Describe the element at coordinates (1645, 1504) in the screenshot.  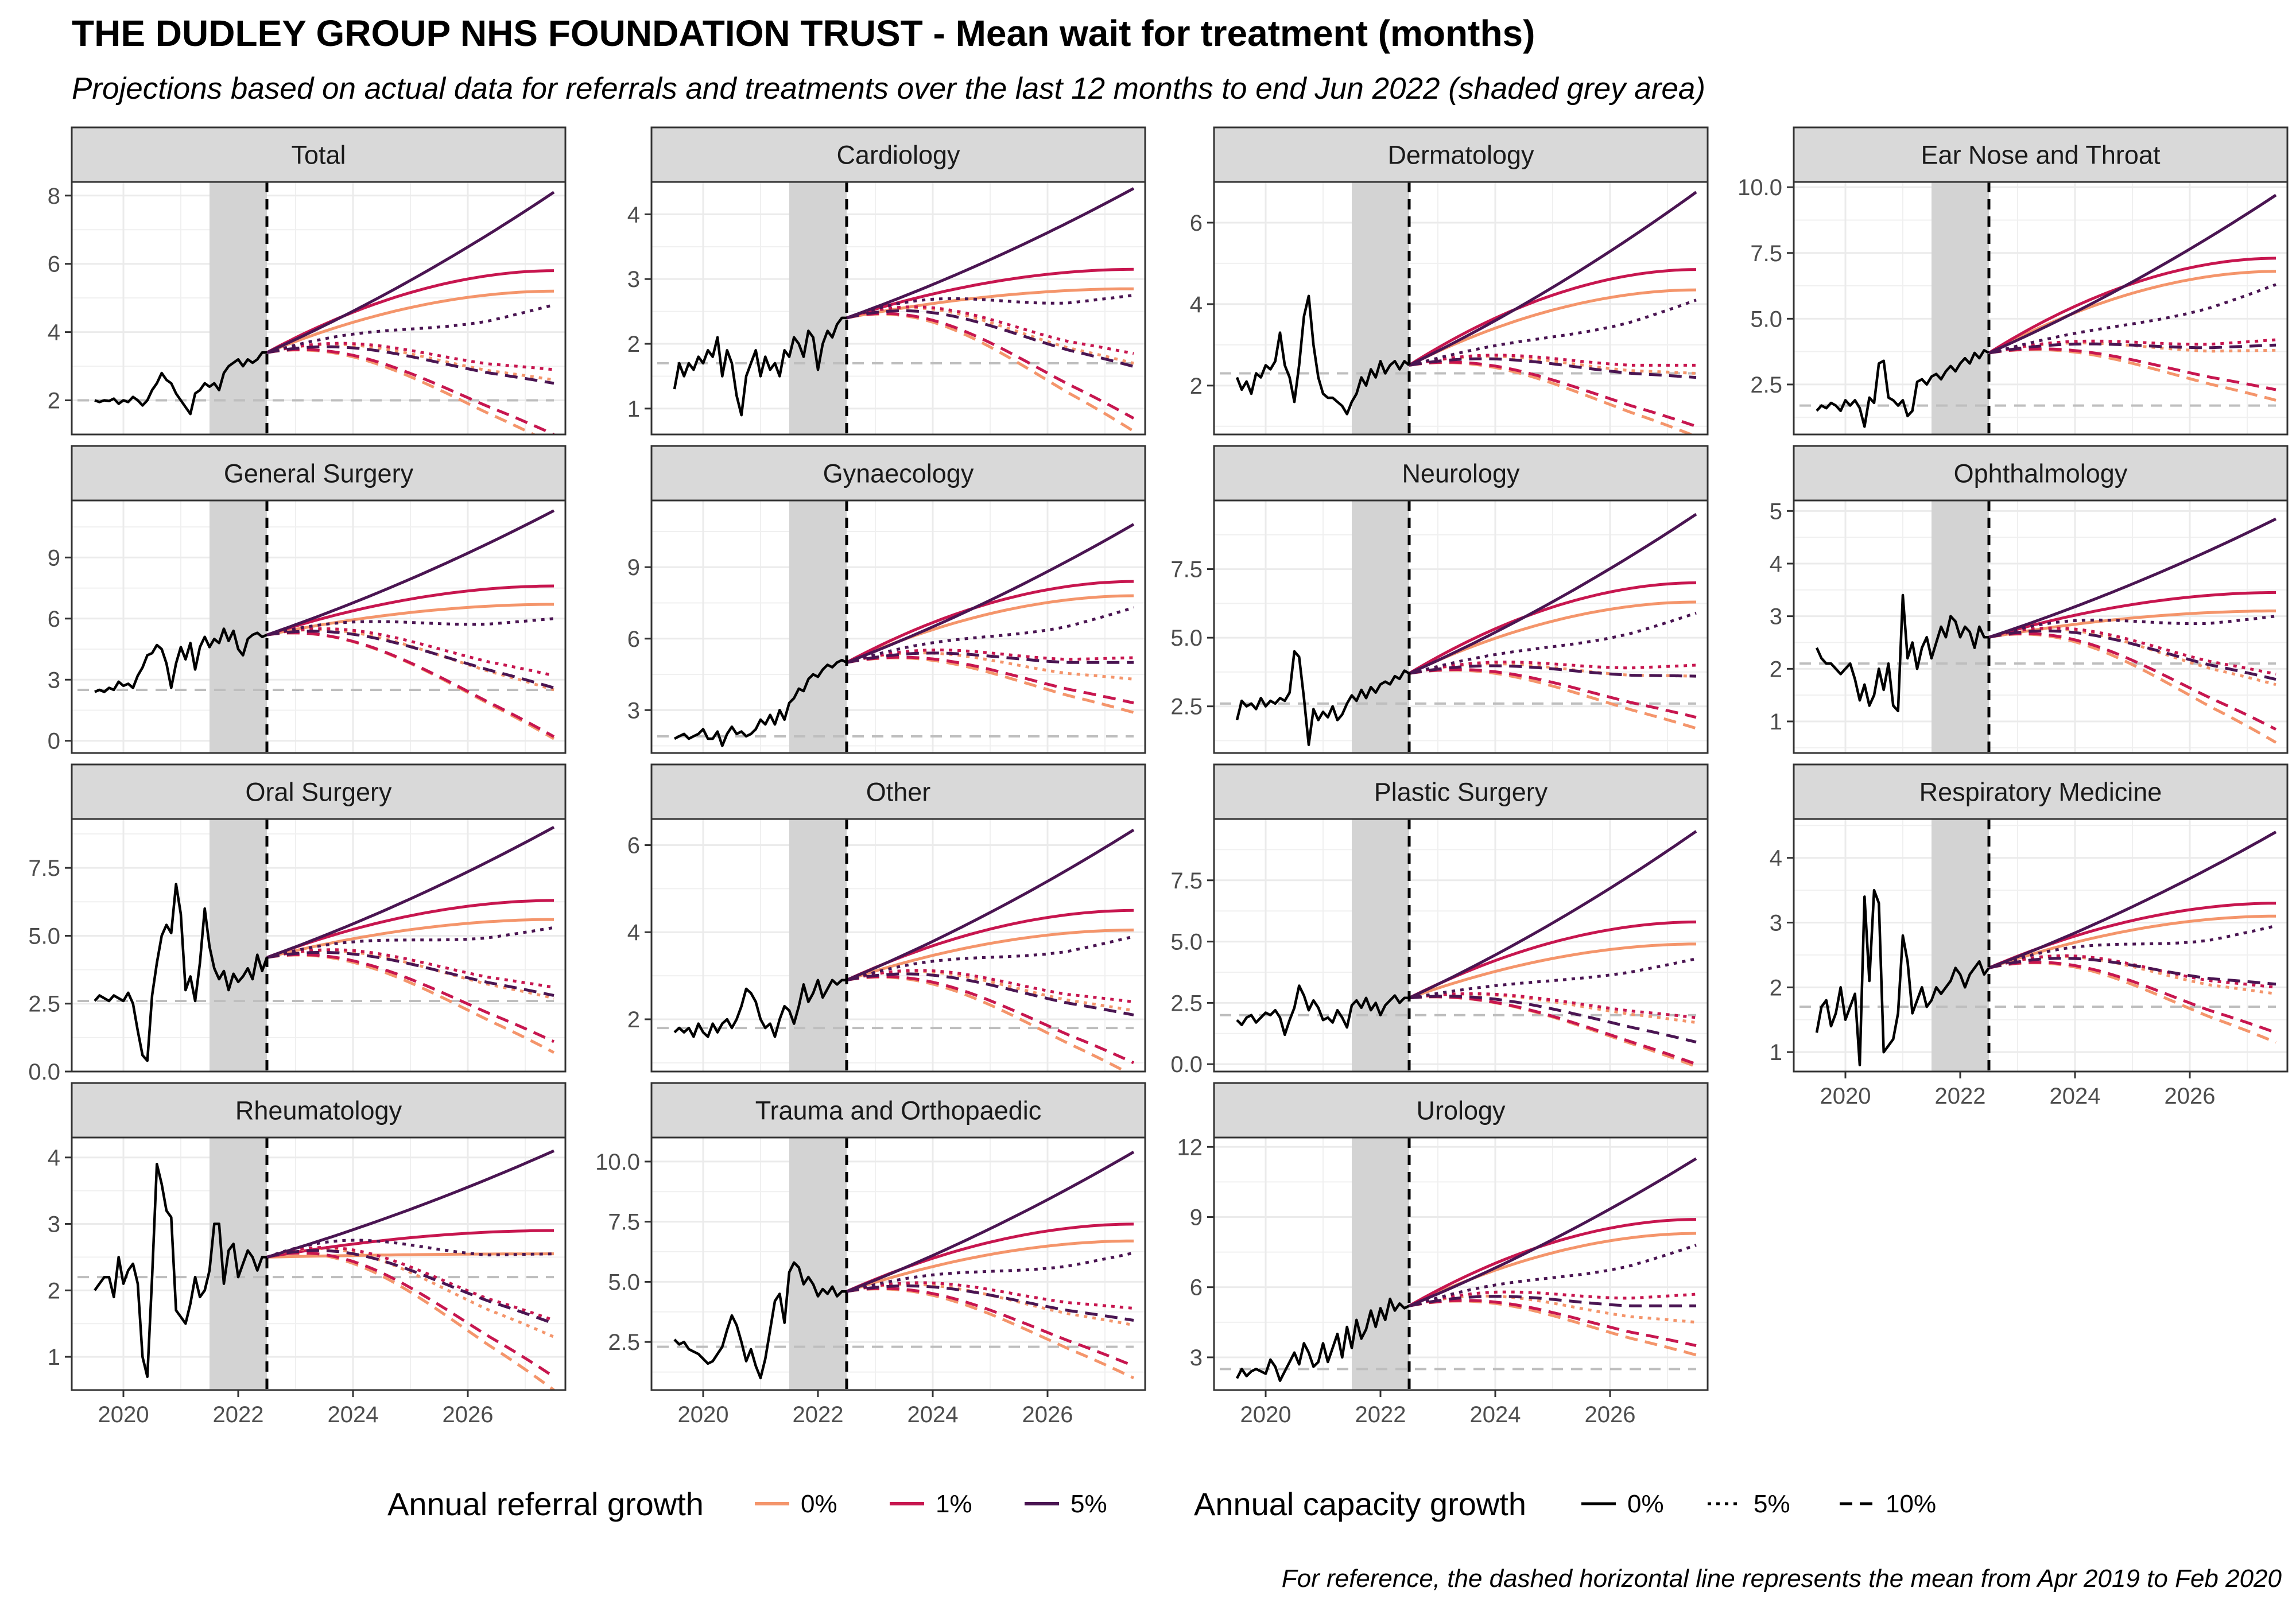
I see `legend-capacity-label: 0%` at that location.